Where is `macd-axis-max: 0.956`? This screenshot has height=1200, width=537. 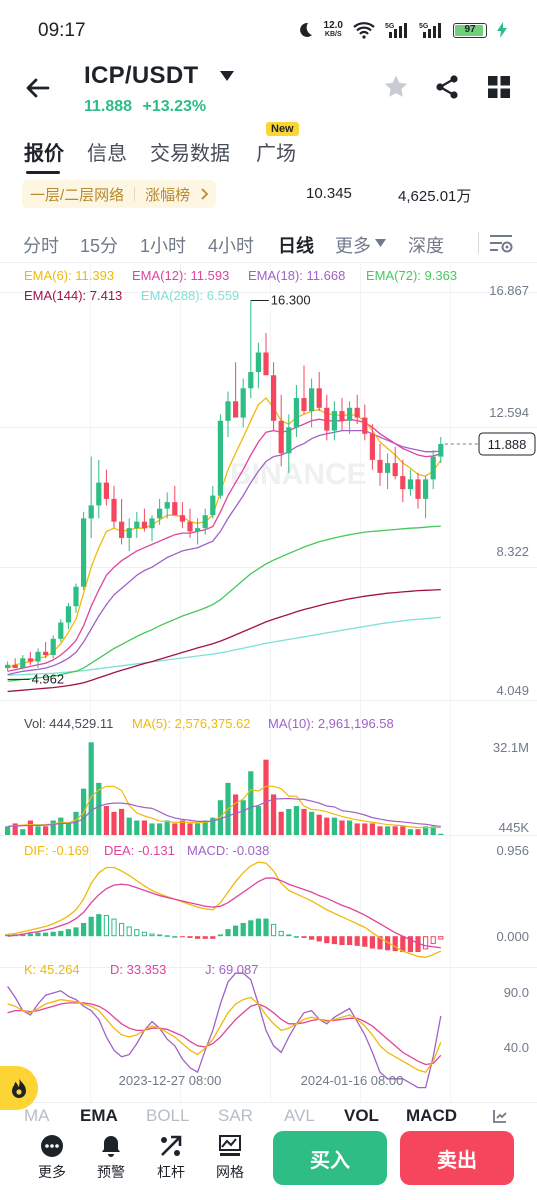 macd-axis-max: 0.956 is located at coordinates (512, 850).